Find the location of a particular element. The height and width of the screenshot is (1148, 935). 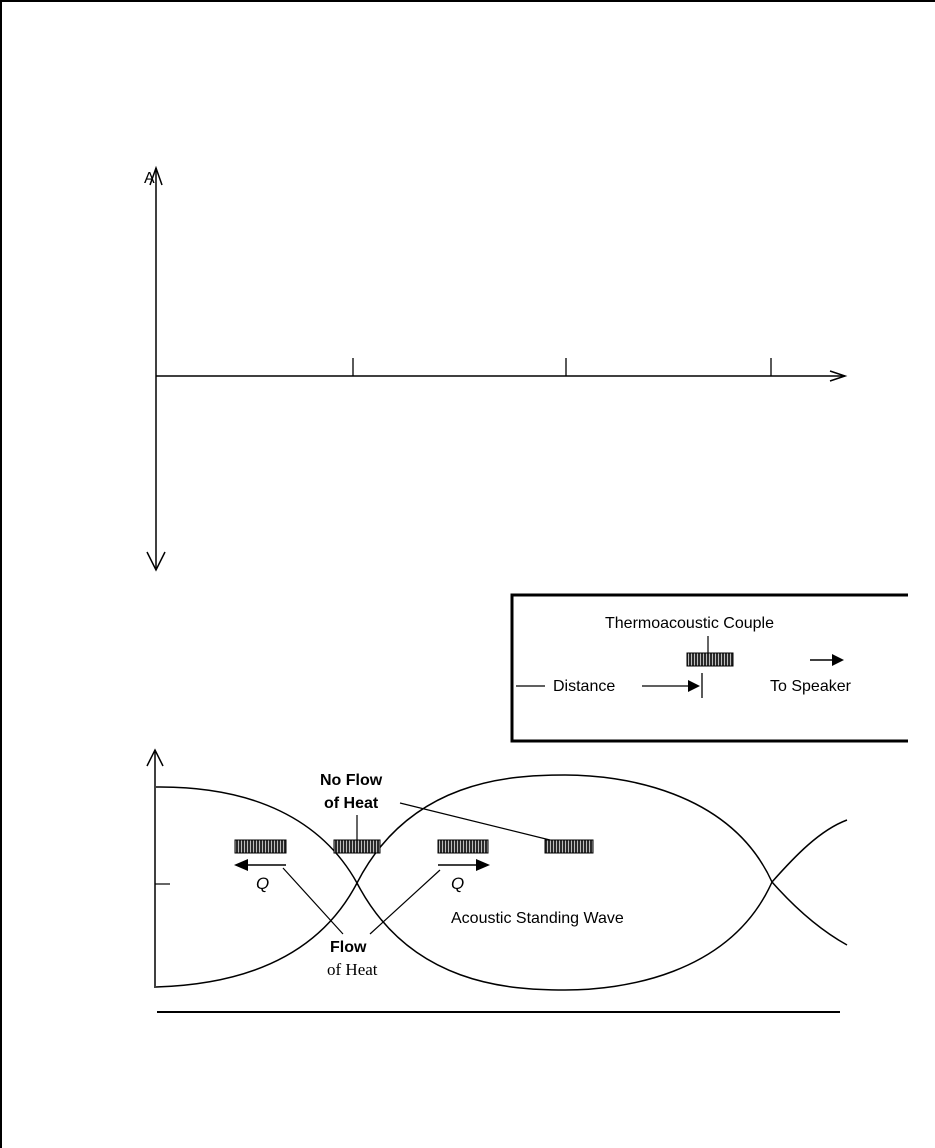

couple-block-right is located at coordinates (463, 846).